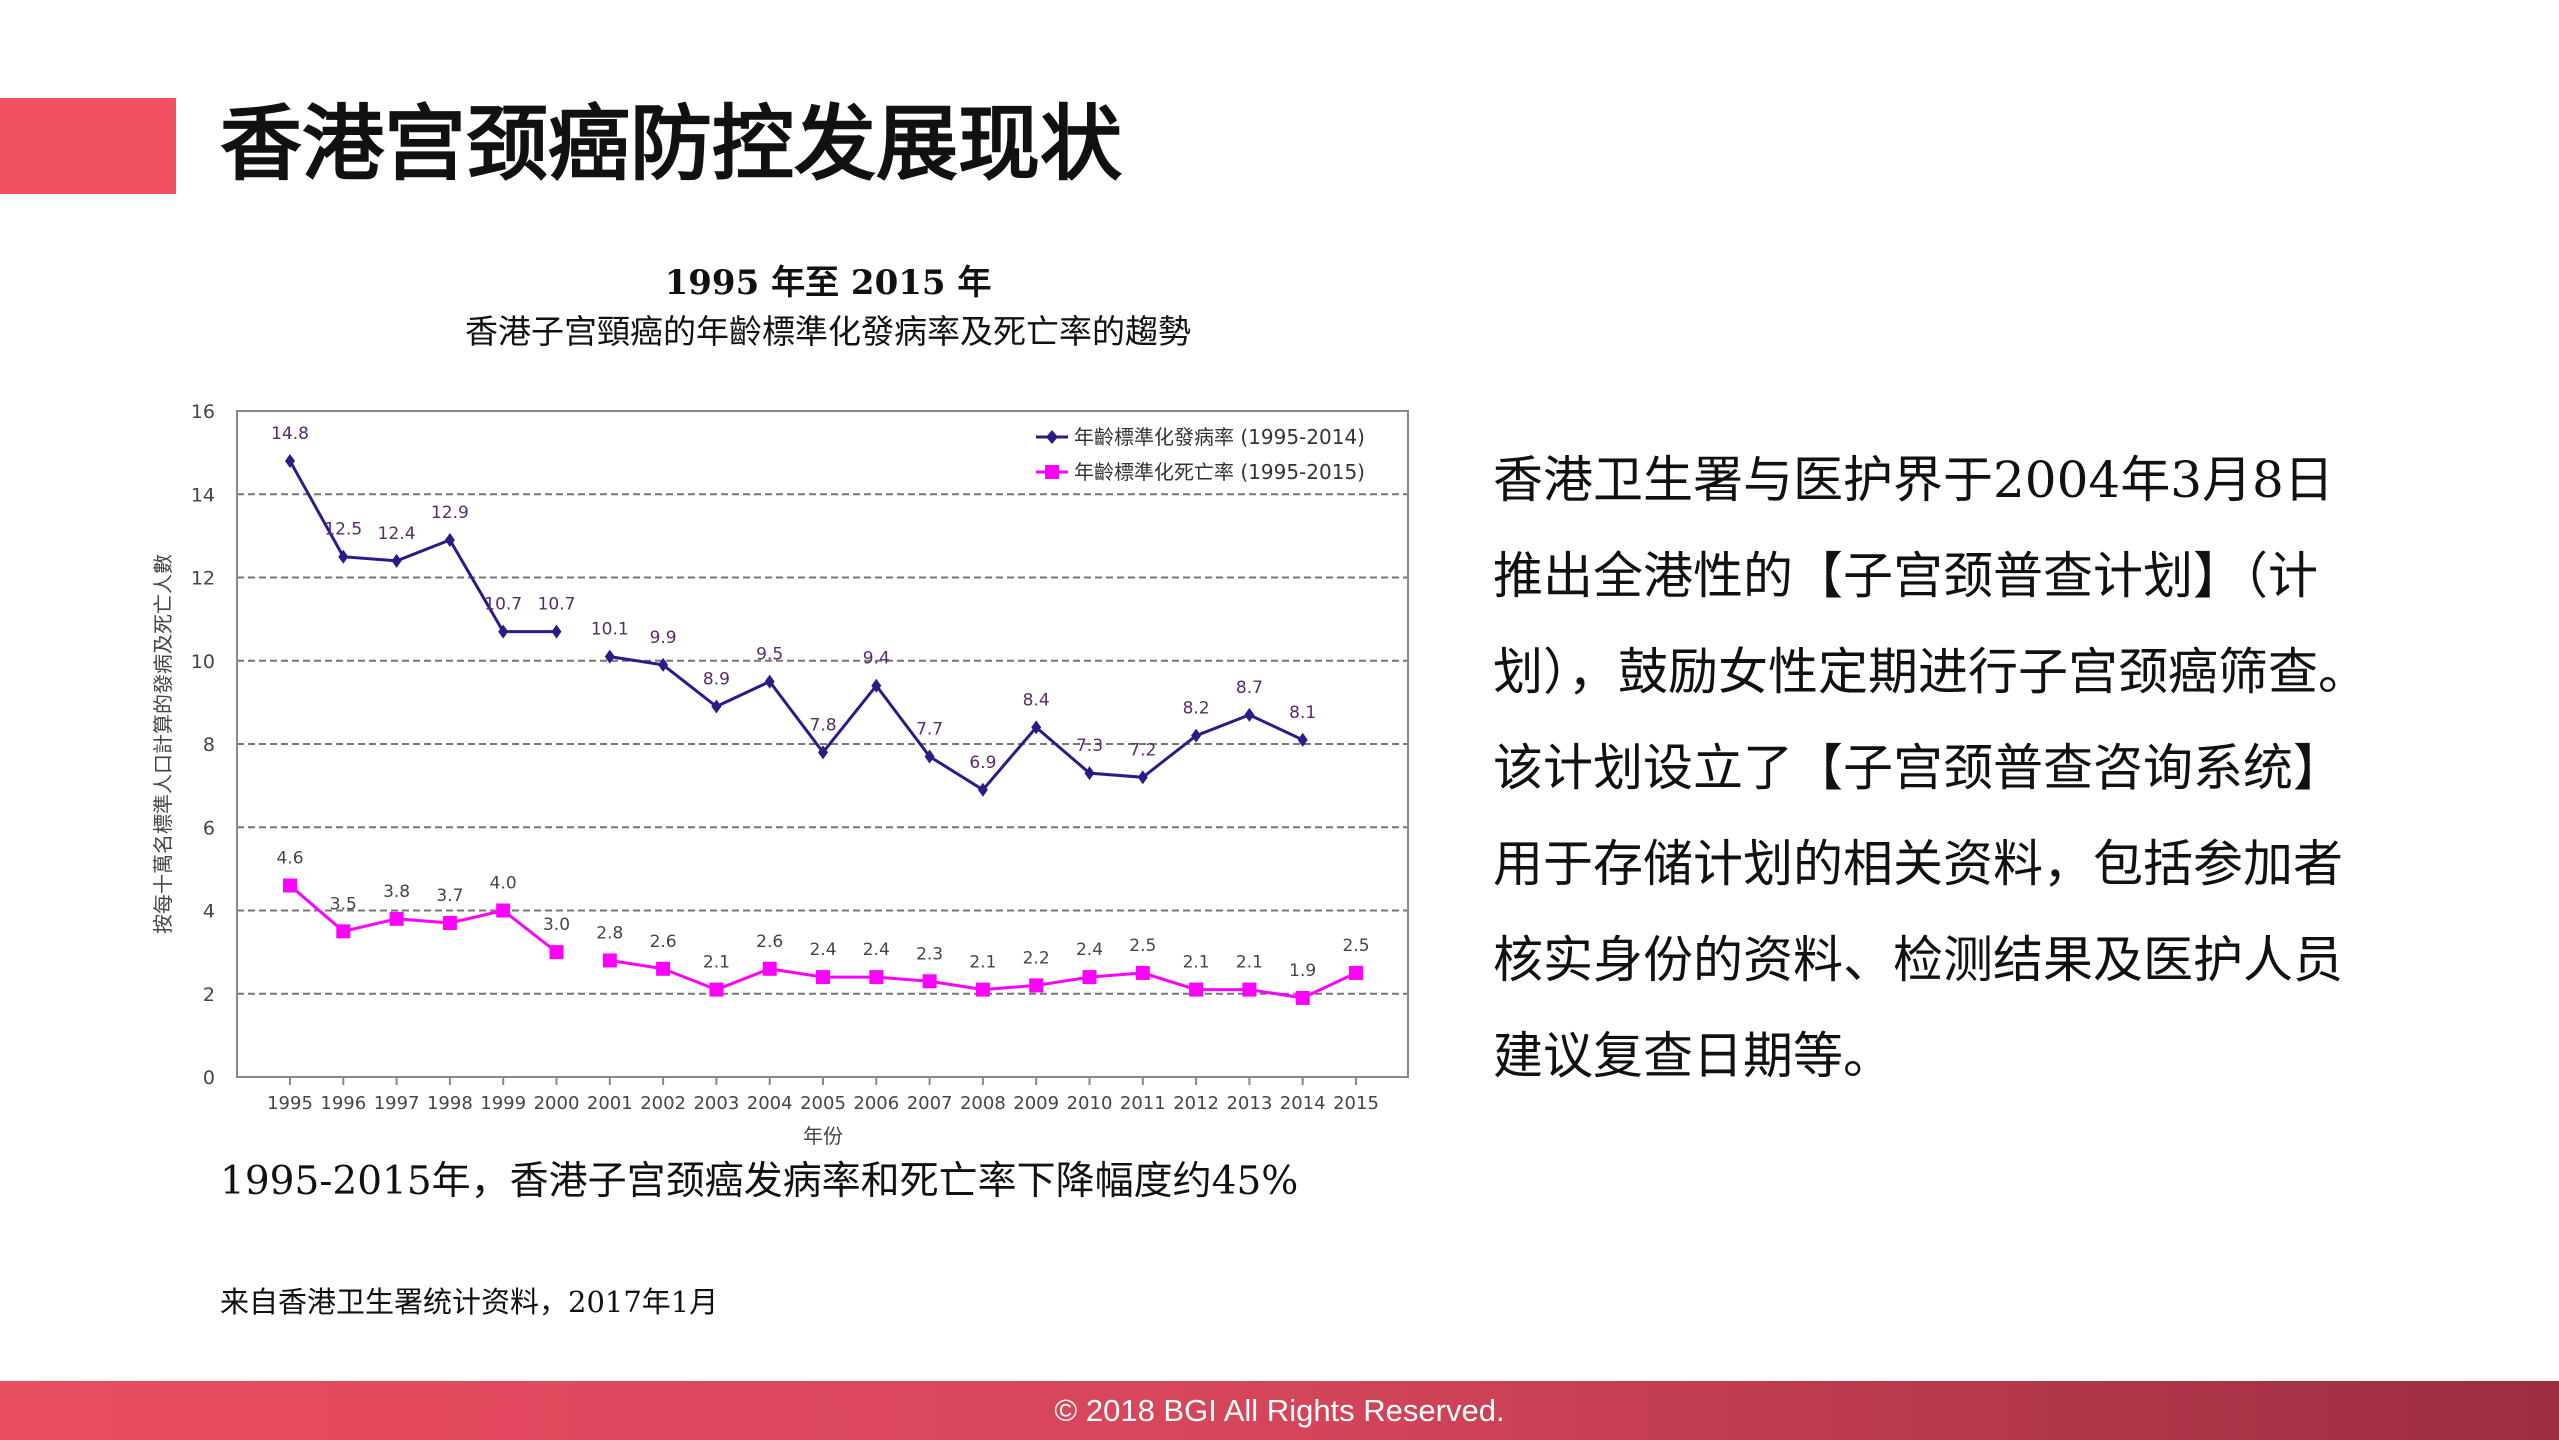 The height and width of the screenshot is (1440, 2559). I want to click on data-label: 2.3, so click(929, 954).